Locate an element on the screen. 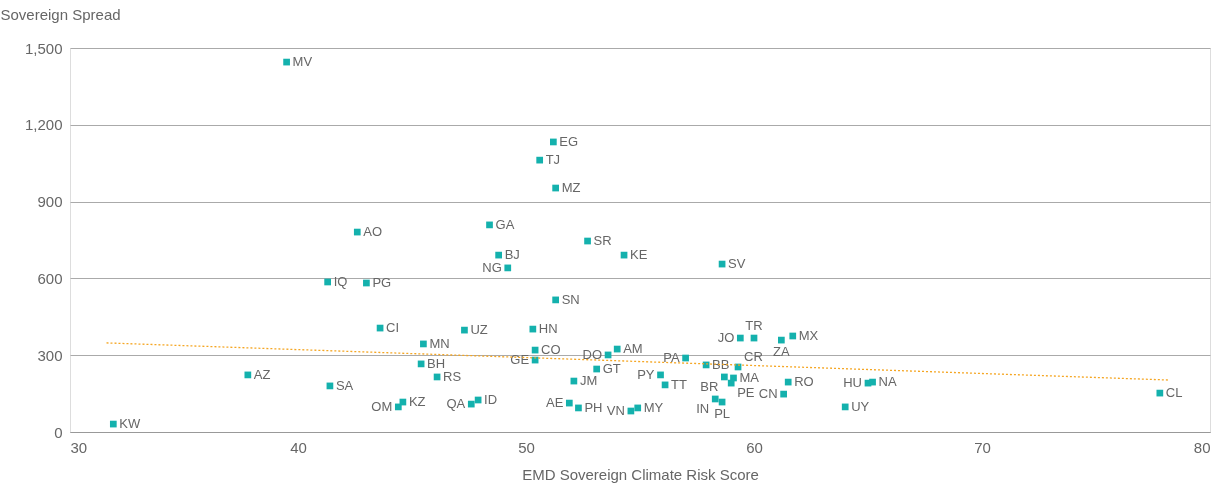  data-label: GE is located at coordinates (520, 360).